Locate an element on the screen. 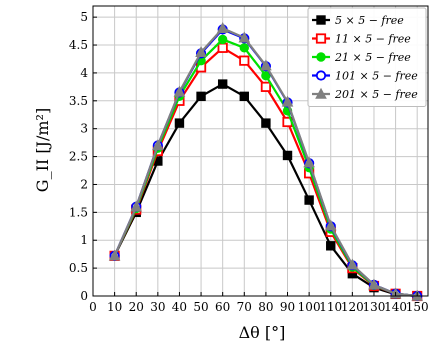 This screenshot has width=433, height=347. y-tick-label: 1 is located at coordinates (84, 240).